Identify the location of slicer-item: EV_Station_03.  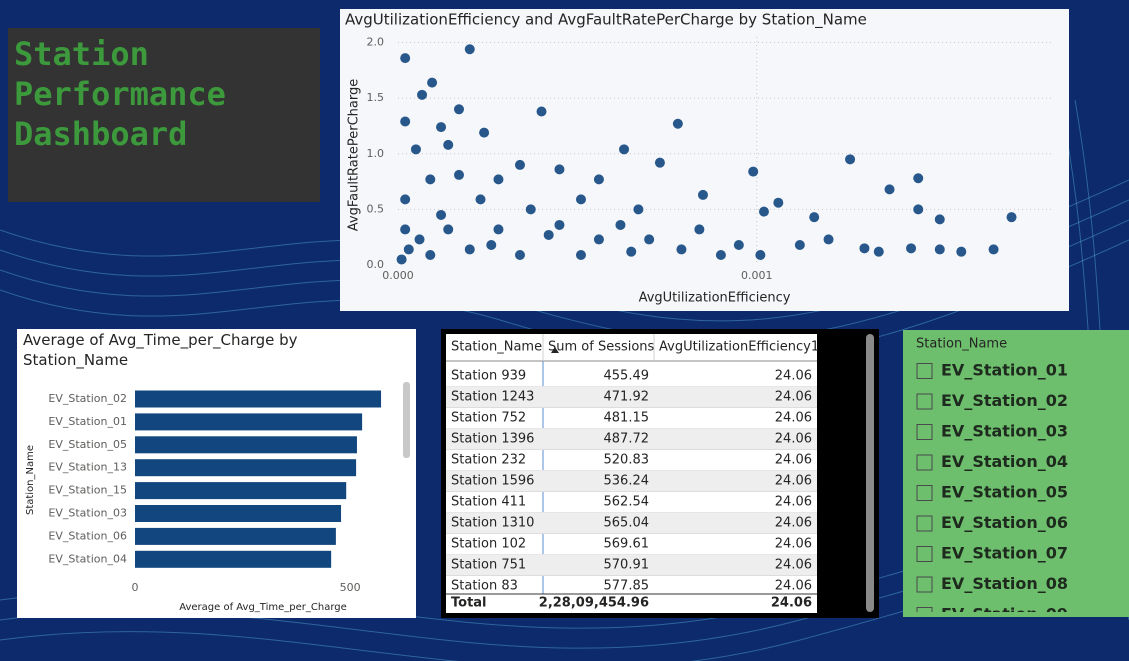
(1004, 431).